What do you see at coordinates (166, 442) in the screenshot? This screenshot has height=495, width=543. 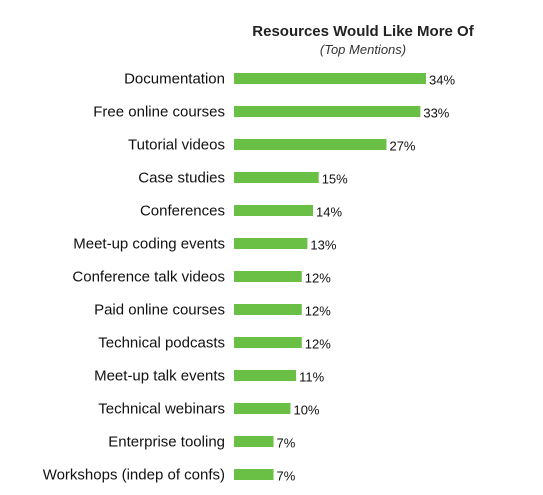 I see `category-label: Enterprise tooling` at bounding box center [166, 442].